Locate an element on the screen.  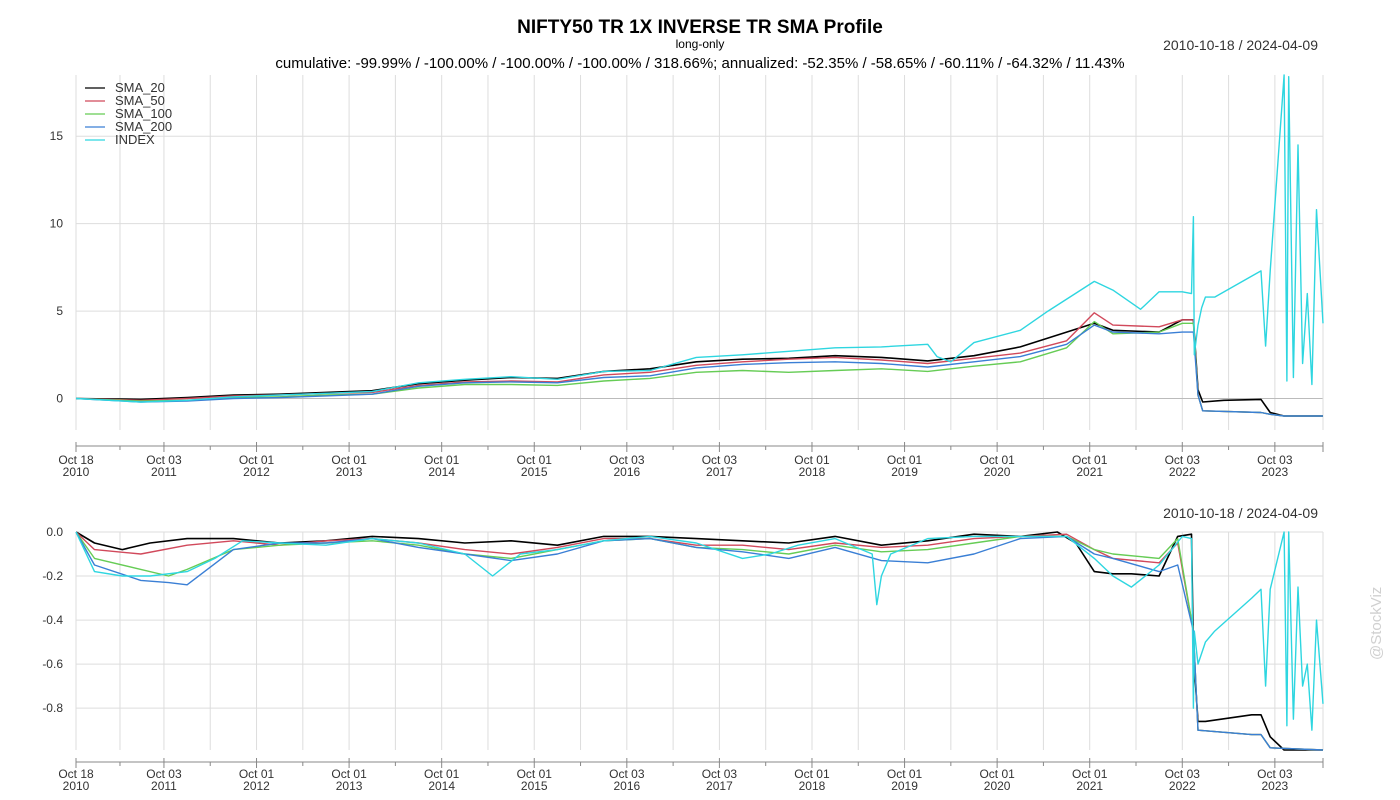
top-xtick-label: 2015 is located at coordinates (534, 472).